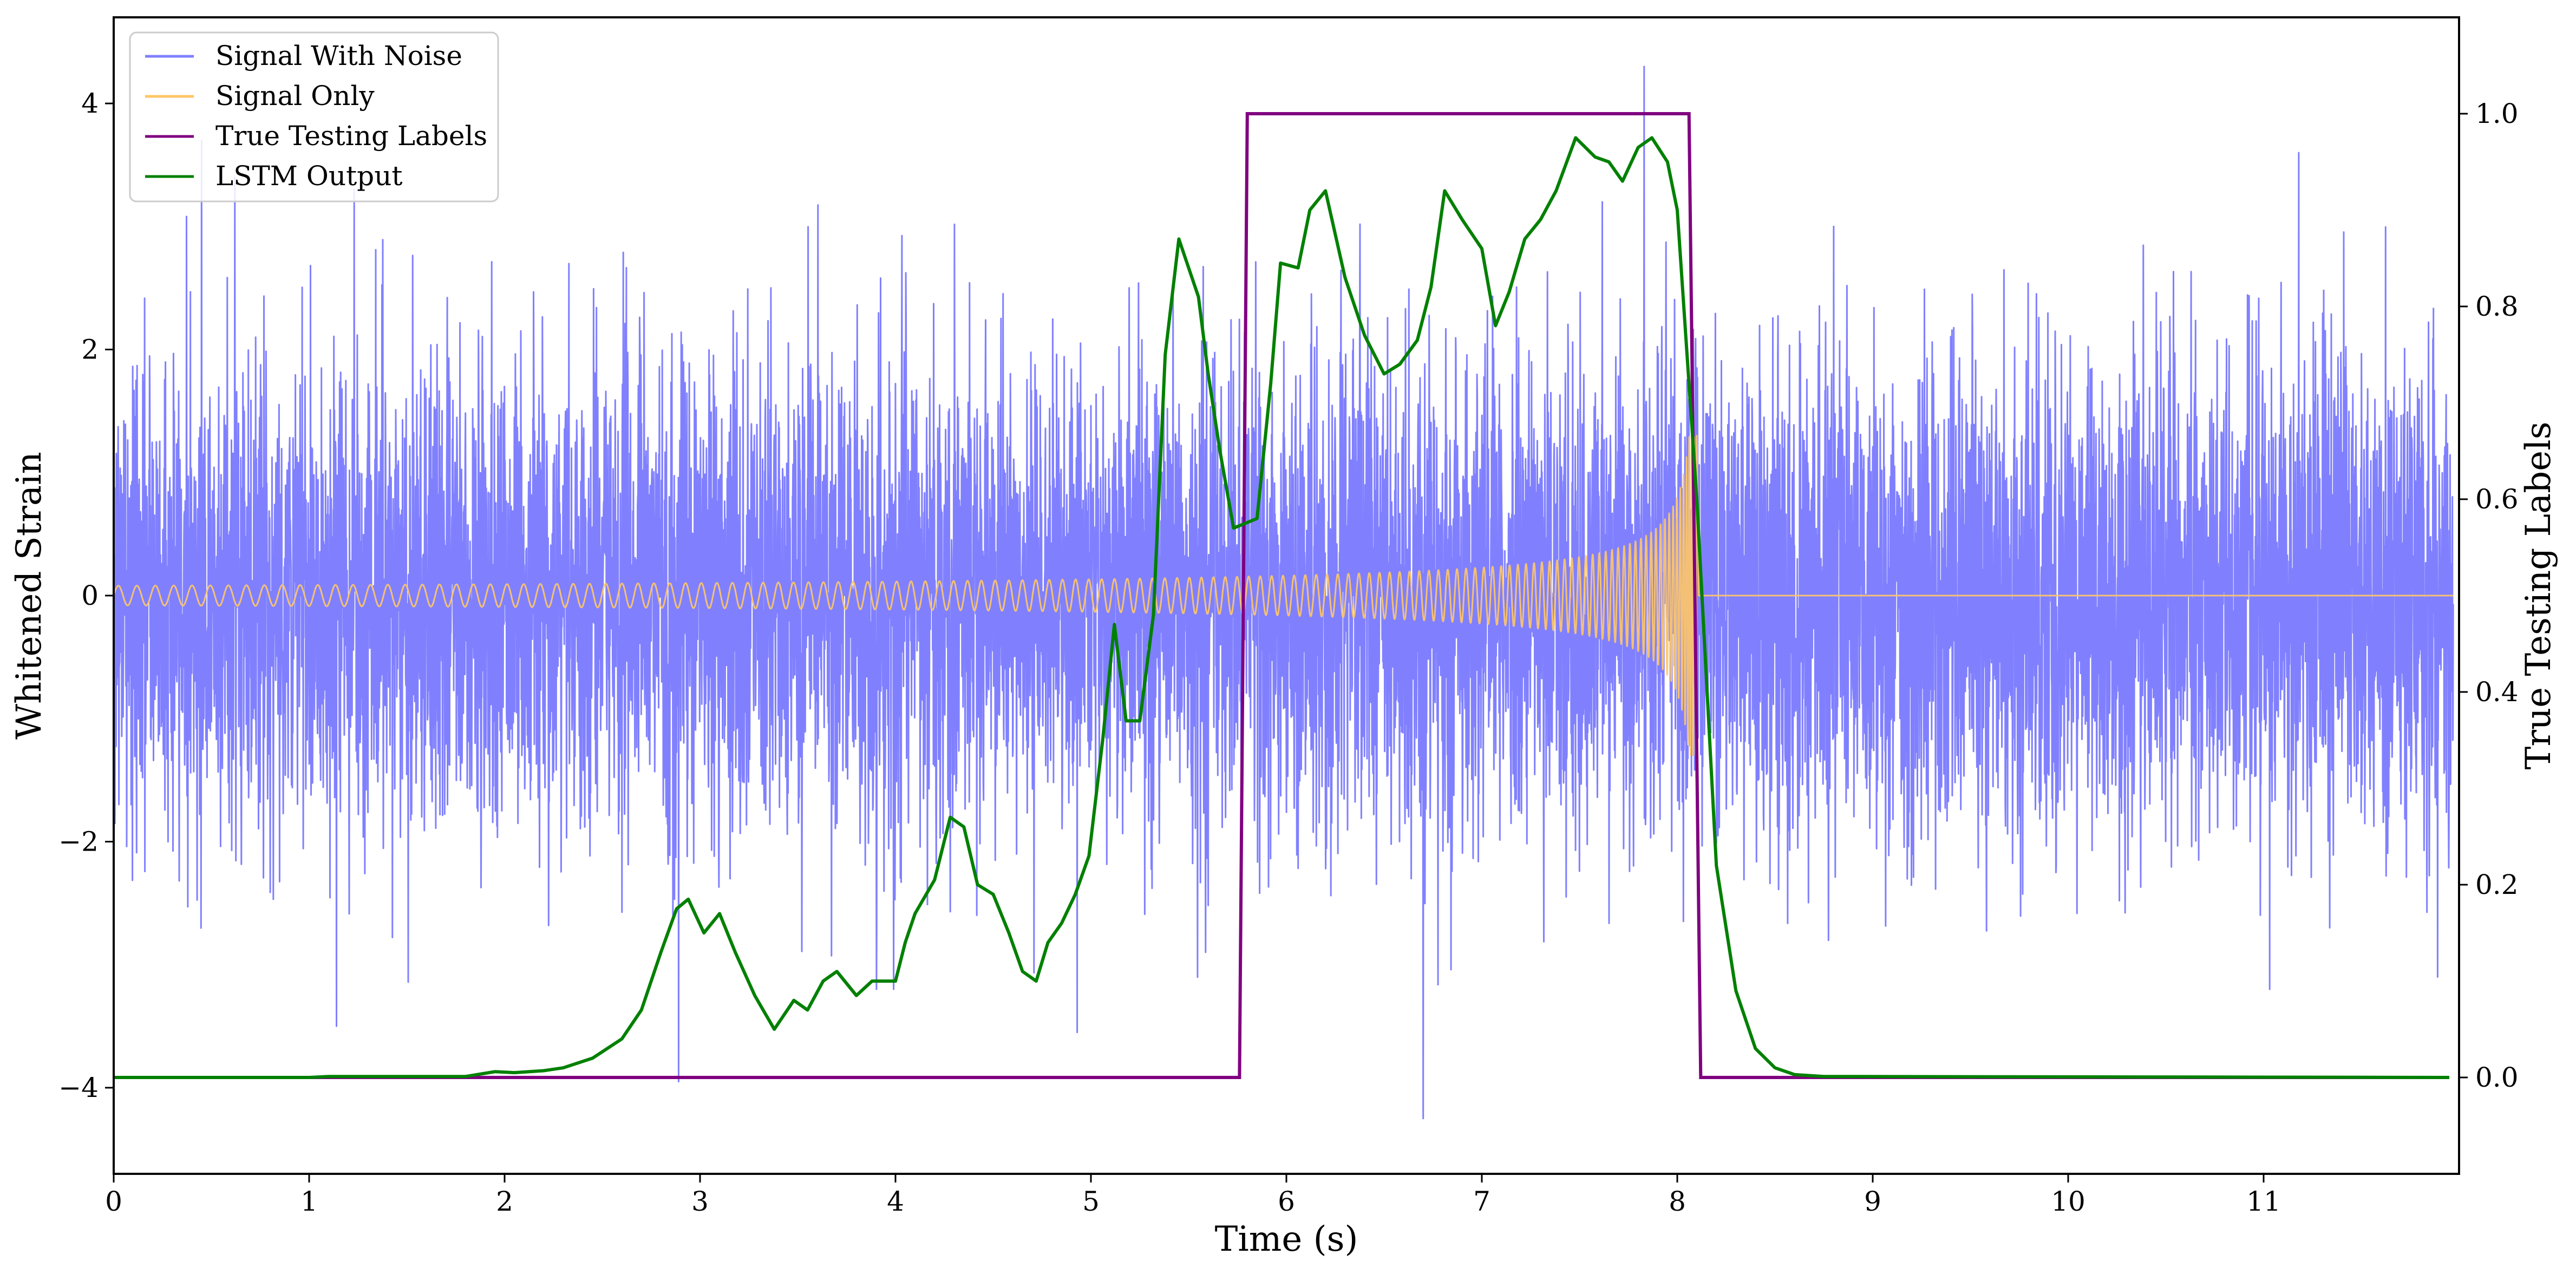  Describe the element at coordinates (1677, 1201) in the screenshot. I see `x-tick-label: 8` at that location.